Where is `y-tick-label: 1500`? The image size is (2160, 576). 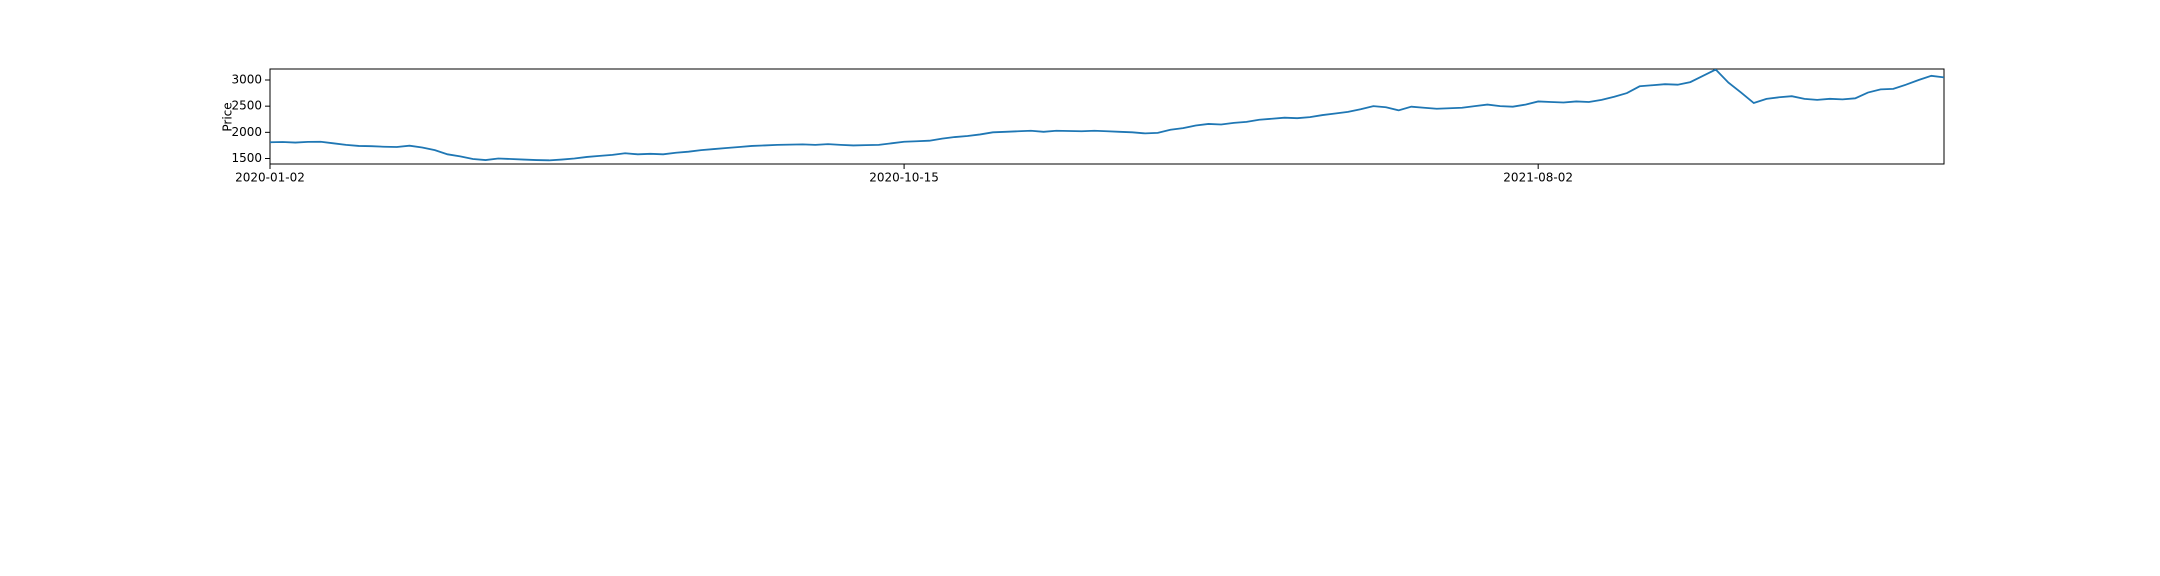
y-tick-label: 1500 is located at coordinates (246, 158).